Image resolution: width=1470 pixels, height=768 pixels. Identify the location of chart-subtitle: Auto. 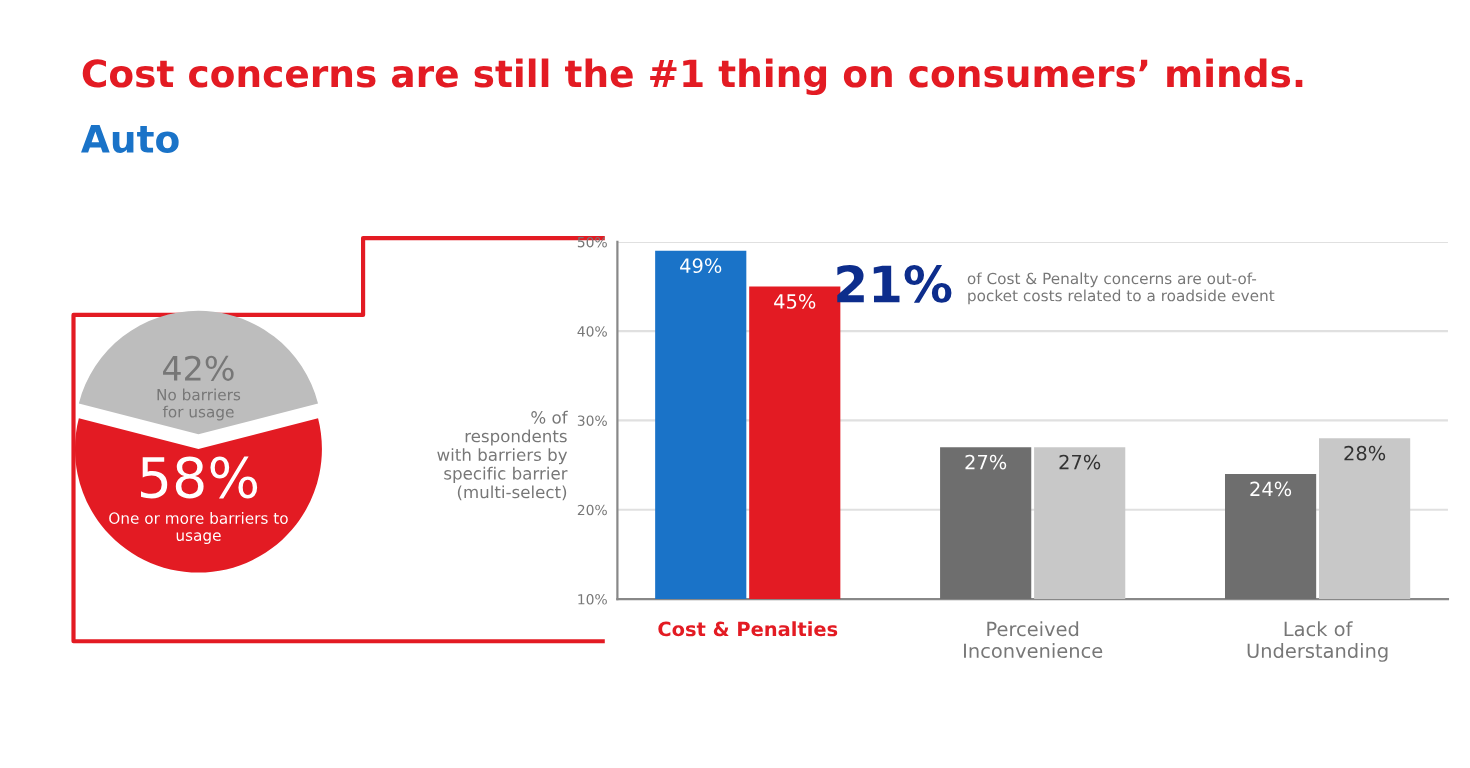
(130, 139).